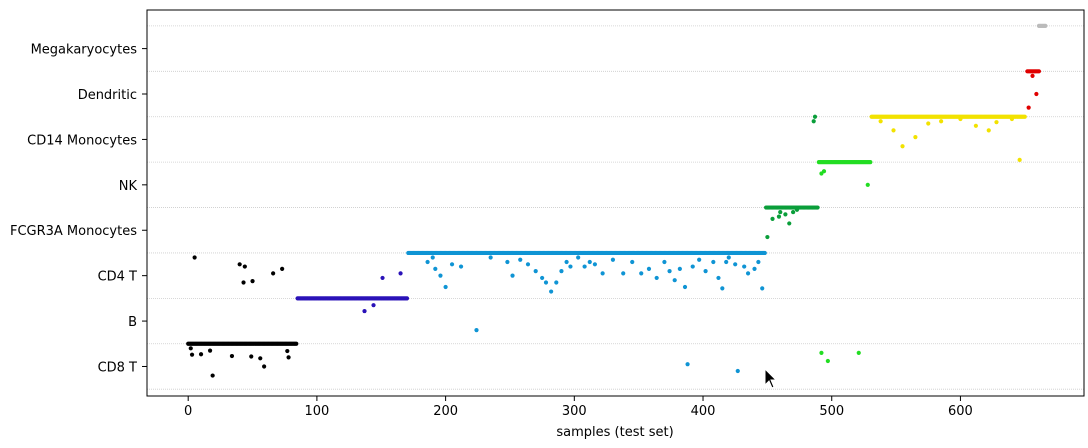 The width and height of the screenshot is (1088, 448). What do you see at coordinates (831, 411) in the screenshot?
I see `x-tick-label: 500` at bounding box center [831, 411].